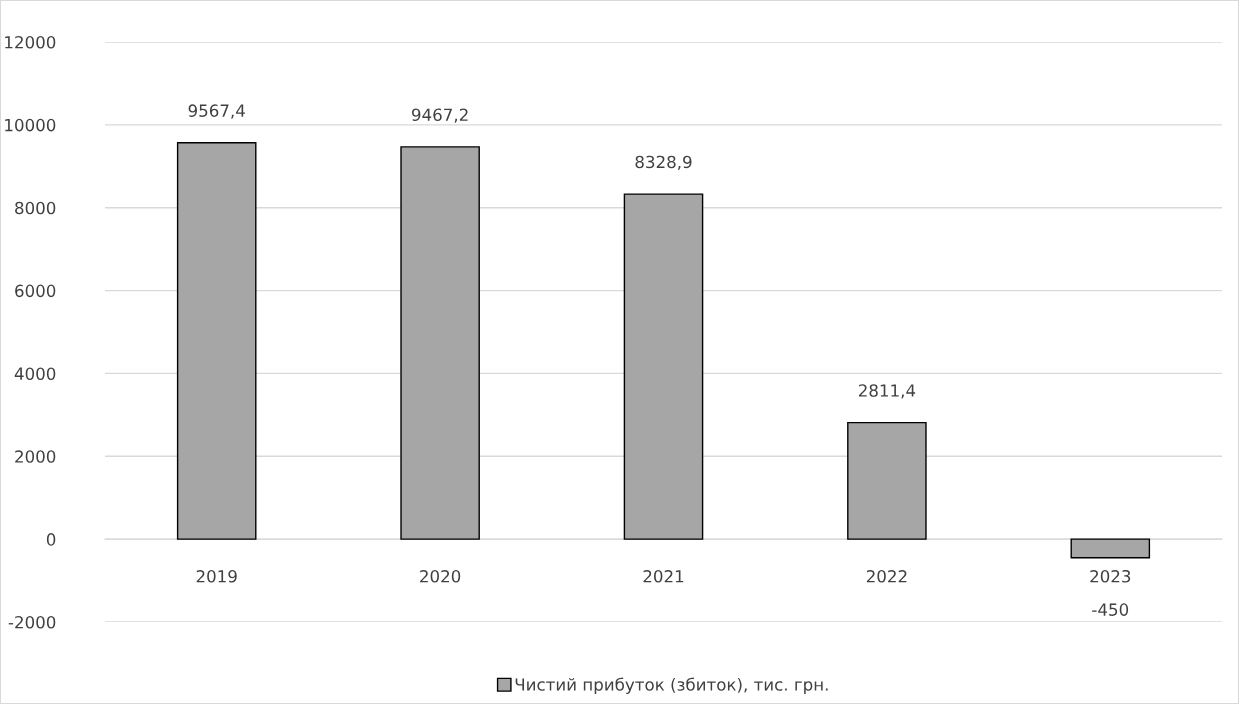 This screenshot has height=704, width=1239. What do you see at coordinates (216, 111) in the screenshot?
I see `data-label: 9567,4` at bounding box center [216, 111].